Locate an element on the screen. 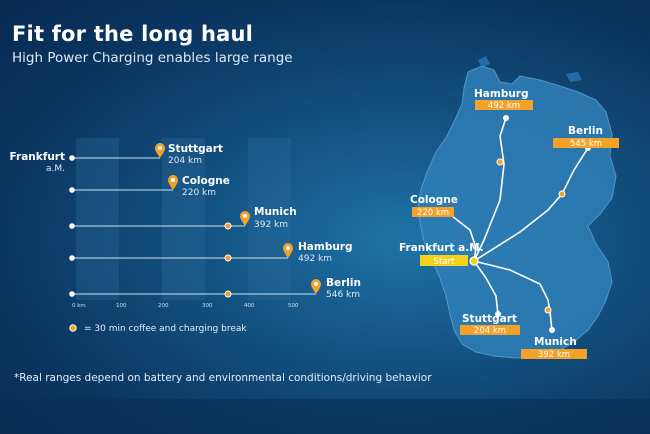 This screenshot has height=434, width=650. map-route-berlin is located at coordinates (531, 204).